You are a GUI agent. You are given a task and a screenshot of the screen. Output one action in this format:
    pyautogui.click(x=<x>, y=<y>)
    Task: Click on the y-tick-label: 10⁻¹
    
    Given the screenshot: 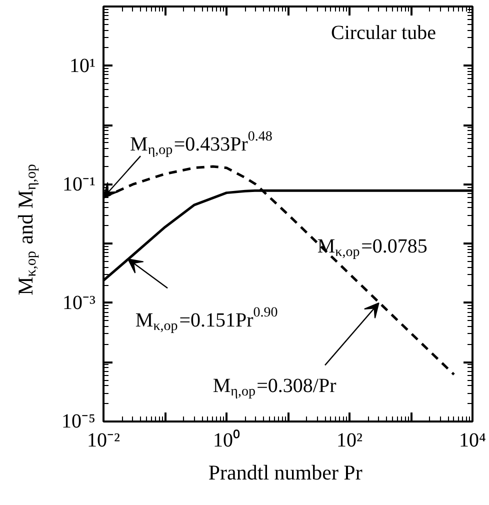 What is the action you would take?
    pyautogui.click(x=79, y=184)
    